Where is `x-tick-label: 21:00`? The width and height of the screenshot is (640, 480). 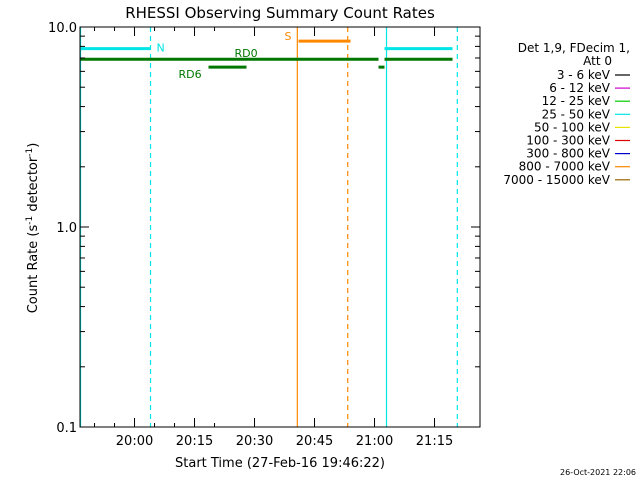
x-tick-label: 21:00 is located at coordinates (374, 441).